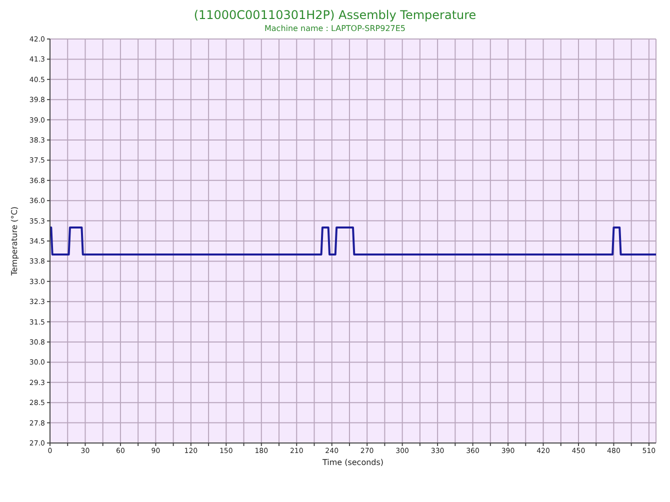 Image resolution: width=670 pixels, height=502 pixels. I want to click on y-axis-title: Temperature (°C), so click(14, 241).